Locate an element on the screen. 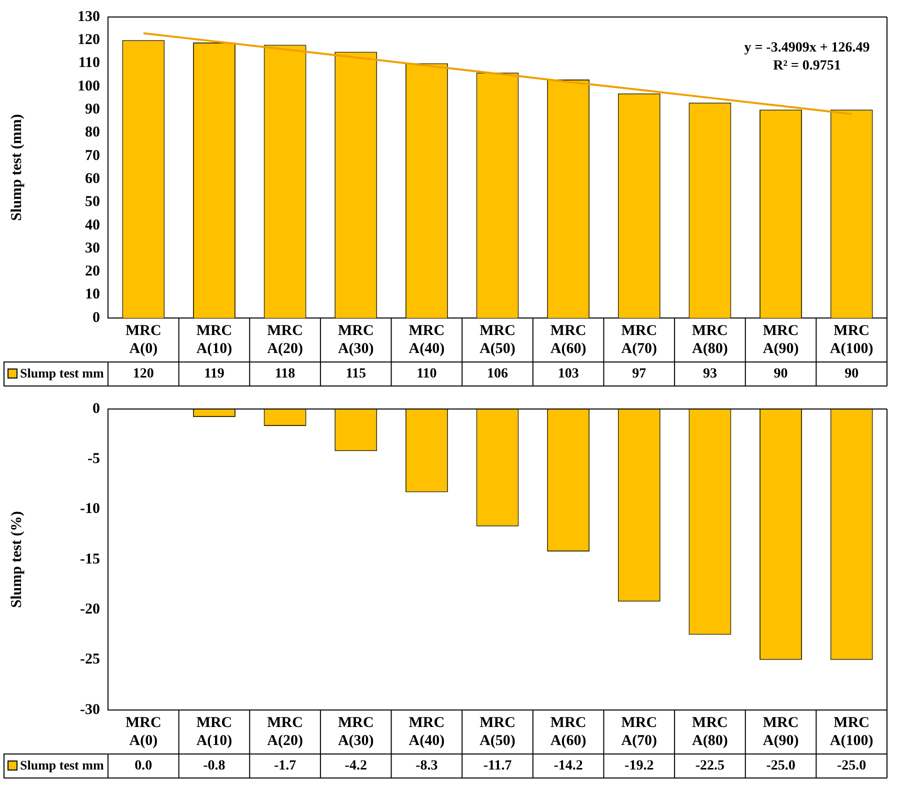  data-label: 103 is located at coordinates (568, 374).